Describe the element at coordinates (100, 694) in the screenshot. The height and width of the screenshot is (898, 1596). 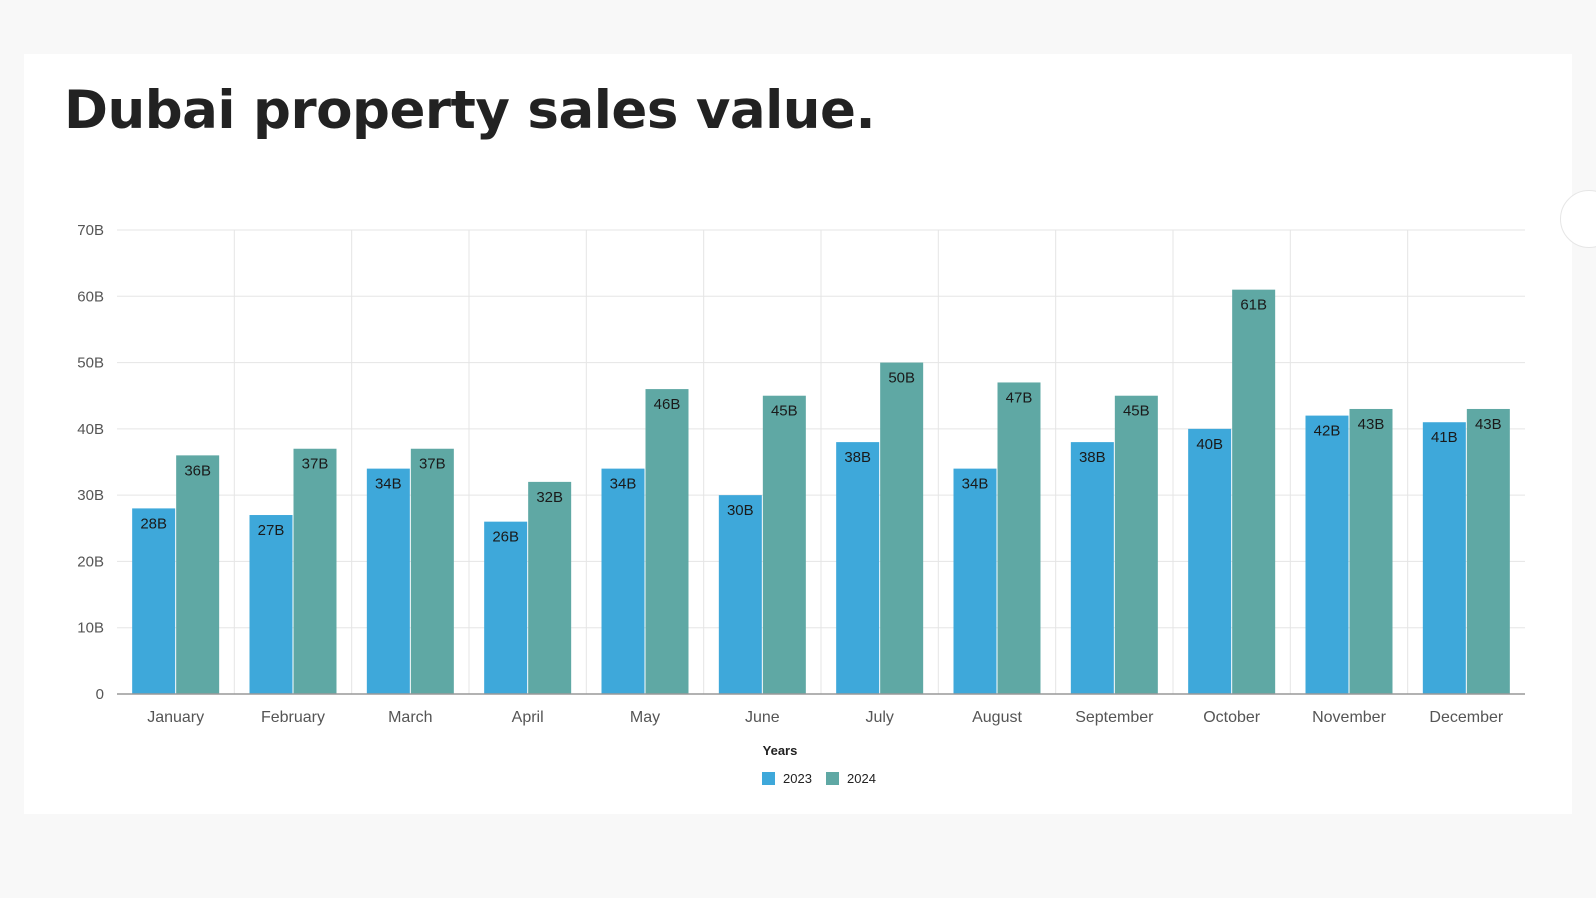
I see `y-tick-label: 0` at that location.